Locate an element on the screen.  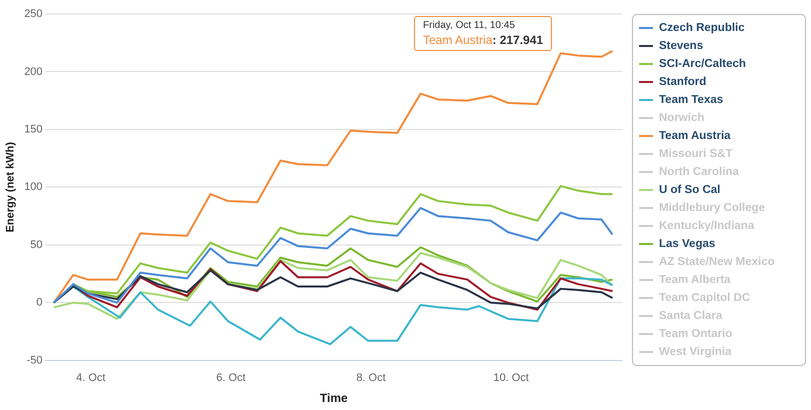
legend-label: Stanford is located at coordinates (682, 82).